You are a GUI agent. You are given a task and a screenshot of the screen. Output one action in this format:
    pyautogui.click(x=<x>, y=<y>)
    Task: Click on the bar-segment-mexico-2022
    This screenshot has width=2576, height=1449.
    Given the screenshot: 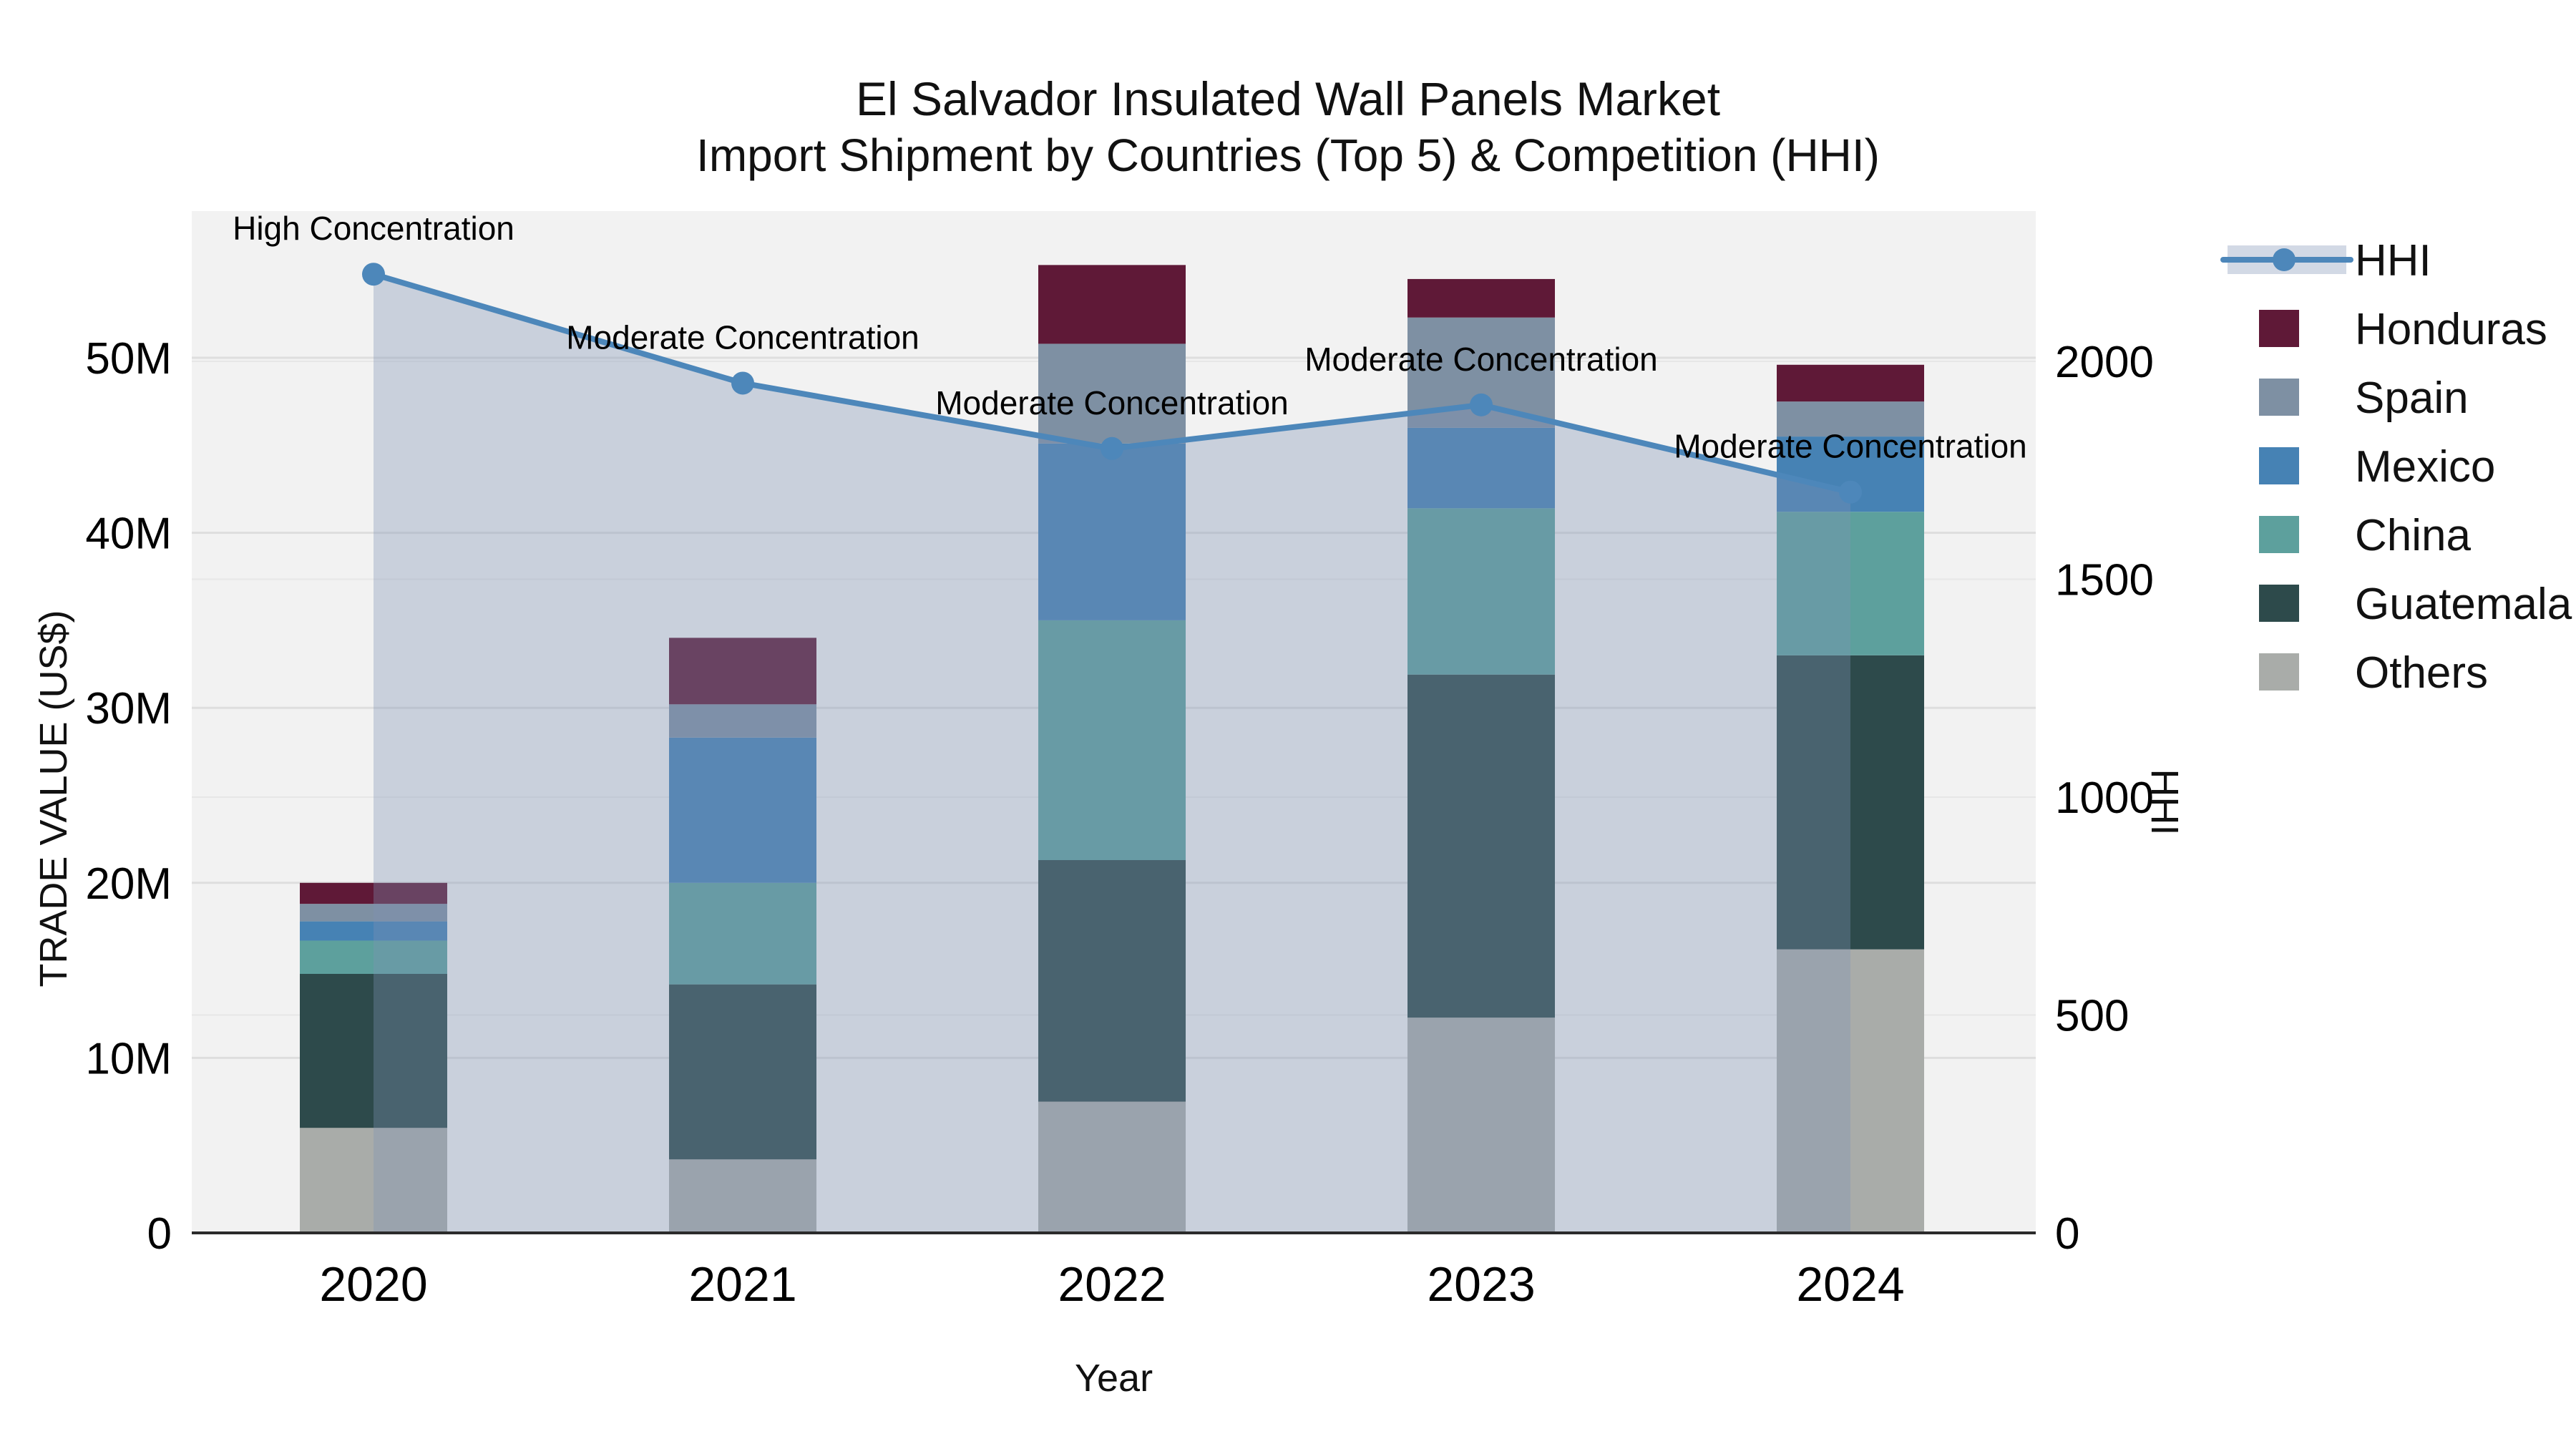 What is the action you would take?
    pyautogui.click(x=1112, y=531)
    